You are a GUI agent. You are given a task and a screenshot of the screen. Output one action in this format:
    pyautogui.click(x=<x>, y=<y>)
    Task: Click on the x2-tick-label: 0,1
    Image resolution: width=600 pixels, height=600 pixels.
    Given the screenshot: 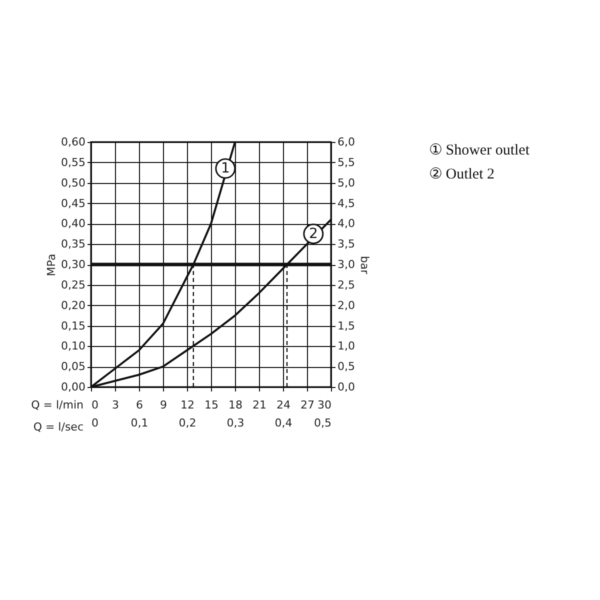 What is the action you would take?
    pyautogui.click(x=139, y=423)
    